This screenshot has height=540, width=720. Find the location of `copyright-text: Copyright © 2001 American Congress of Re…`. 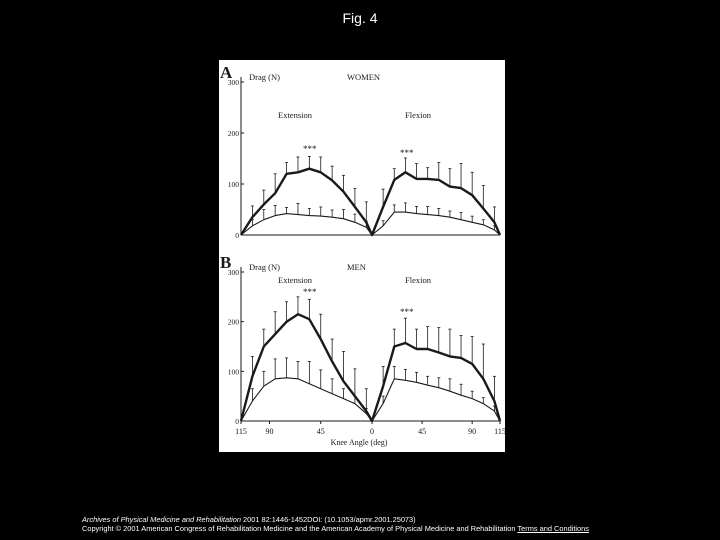

copyright-text: Copyright © 2001 American Congress of Re… is located at coordinates (299, 528).